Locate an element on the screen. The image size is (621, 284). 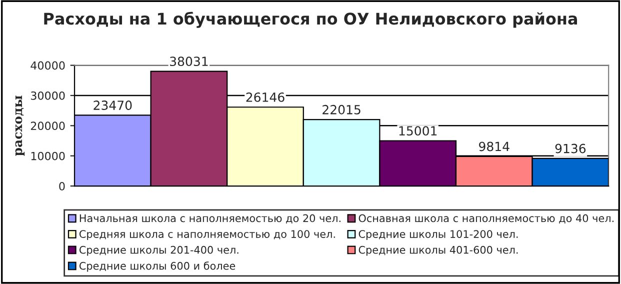
legend-label: Средние школы 201-400 чел. is located at coordinates (158, 251).